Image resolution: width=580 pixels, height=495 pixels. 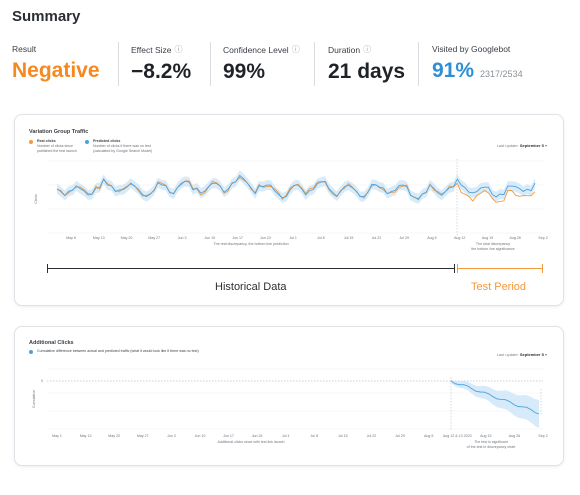 I want to click on x-sublabel: The test is significant, so click(x=491, y=442).